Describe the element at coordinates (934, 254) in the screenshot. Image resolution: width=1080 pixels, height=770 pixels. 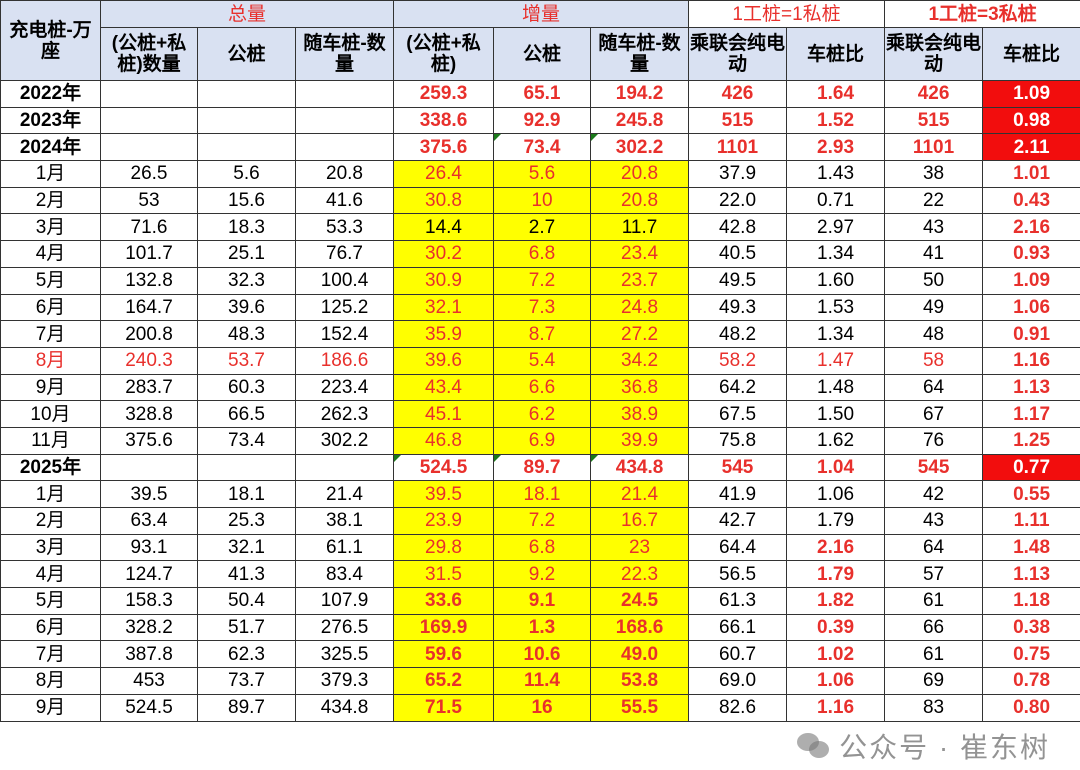
I see `table-cell: 41` at that location.